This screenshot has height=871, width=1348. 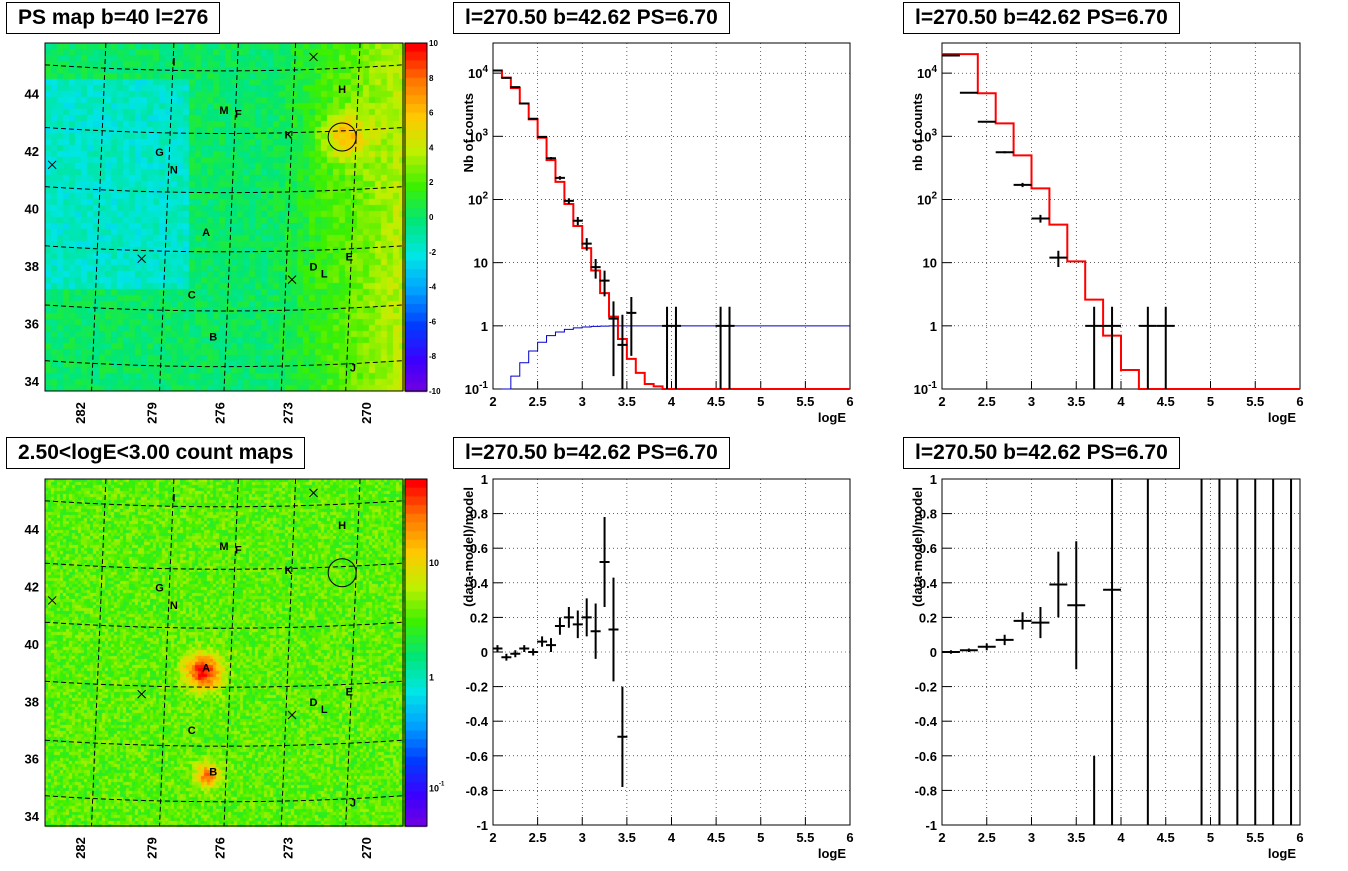 I want to click on spec1-x-tick: 2, so click(x=492, y=401).